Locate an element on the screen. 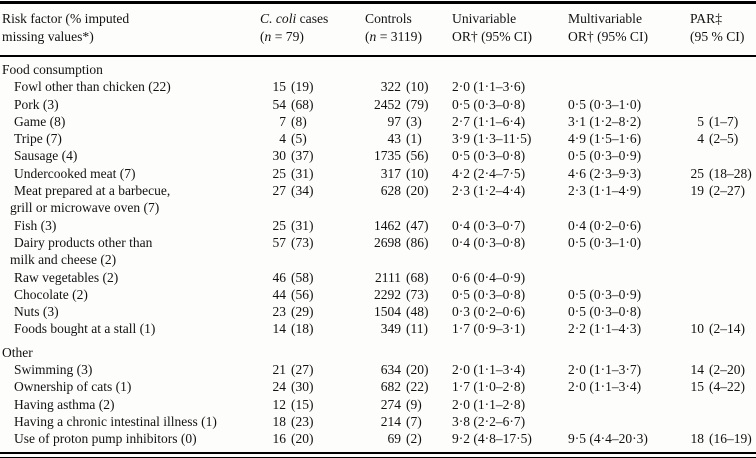 The image size is (756, 458). controls-count: 2292 is located at coordinates (387, 294).